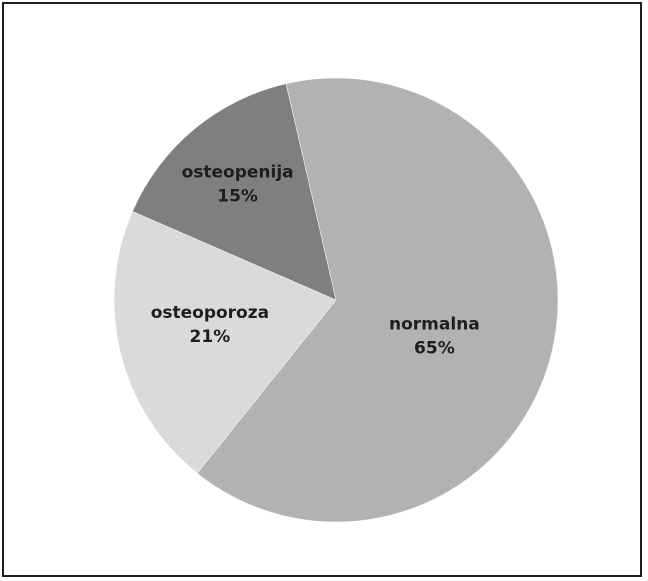 This screenshot has width=648, height=581. Describe the element at coordinates (434, 325) in the screenshot. I see `slice-label-normalna: normalna` at that location.